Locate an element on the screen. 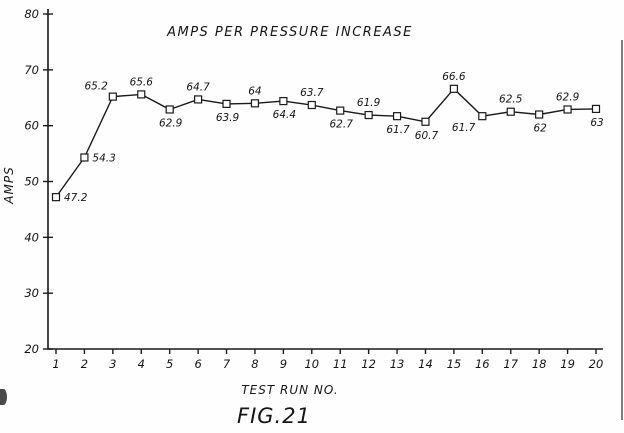 The height and width of the screenshot is (433, 624). x-tick-label: 20 is located at coordinates (596, 364).